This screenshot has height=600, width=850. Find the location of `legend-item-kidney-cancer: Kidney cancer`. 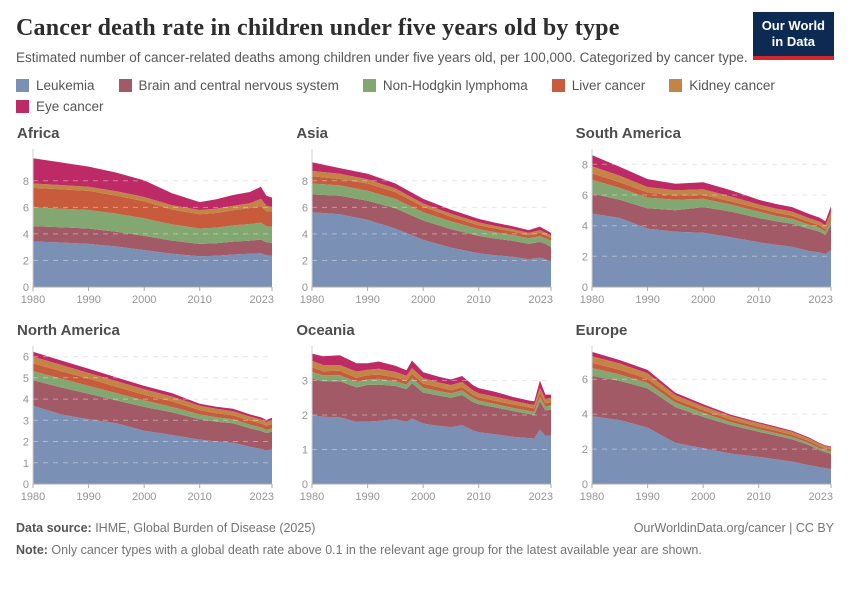

legend-item-kidney-cancer: Kidney cancer is located at coordinates (722, 85).